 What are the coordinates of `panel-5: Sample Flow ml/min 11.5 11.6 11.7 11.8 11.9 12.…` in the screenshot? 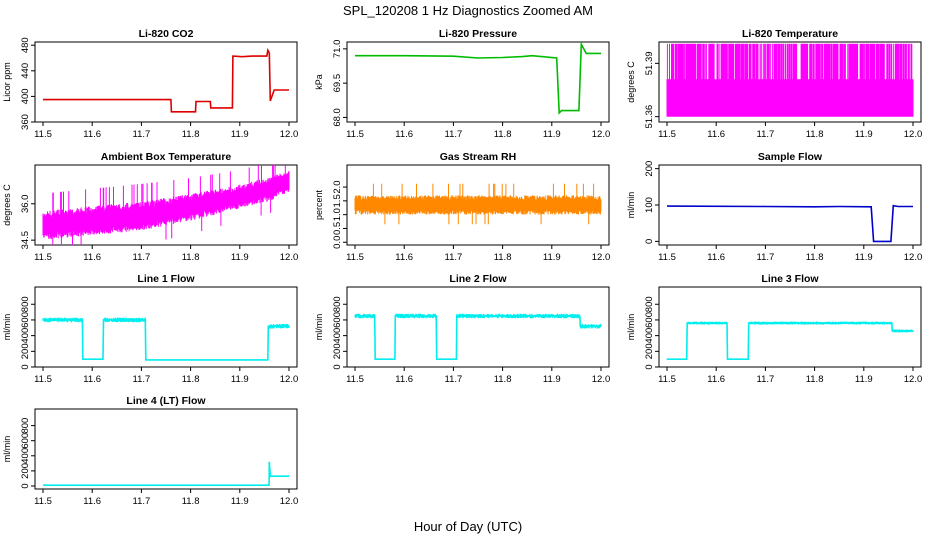 It's located at (774, 207).